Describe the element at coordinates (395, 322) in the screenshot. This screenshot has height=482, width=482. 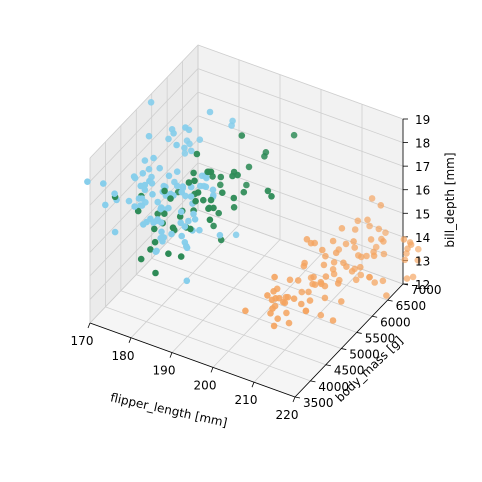
I see `y-tick-label: 6000` at that location.